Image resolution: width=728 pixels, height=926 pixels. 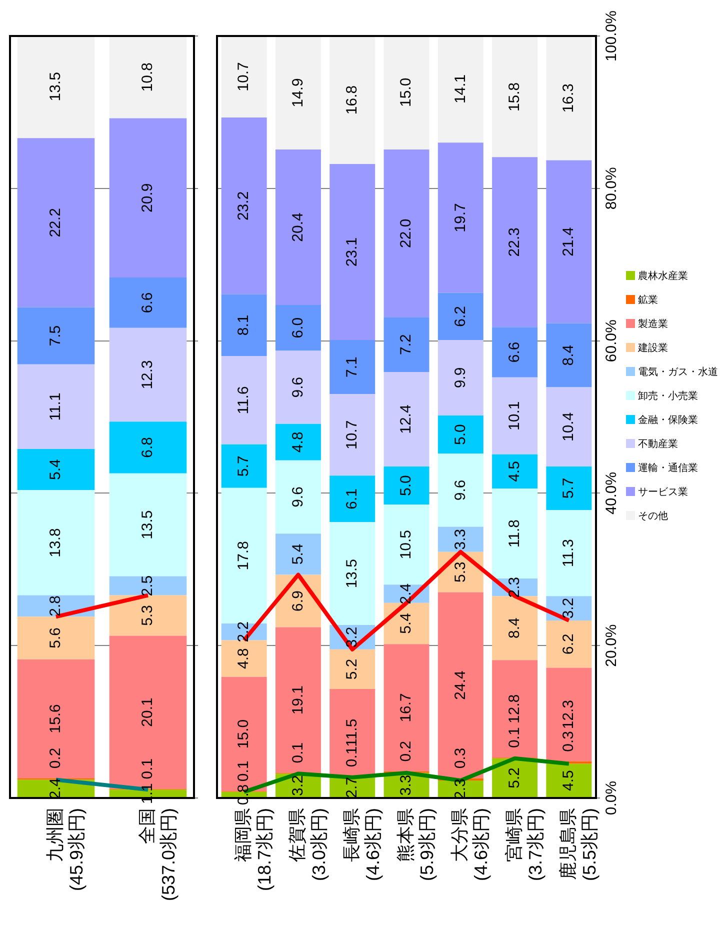 What do you see at coordinates (55, 335) in the screenshot?
I see `data-label: 7.5` at bounding box center [55, 335].